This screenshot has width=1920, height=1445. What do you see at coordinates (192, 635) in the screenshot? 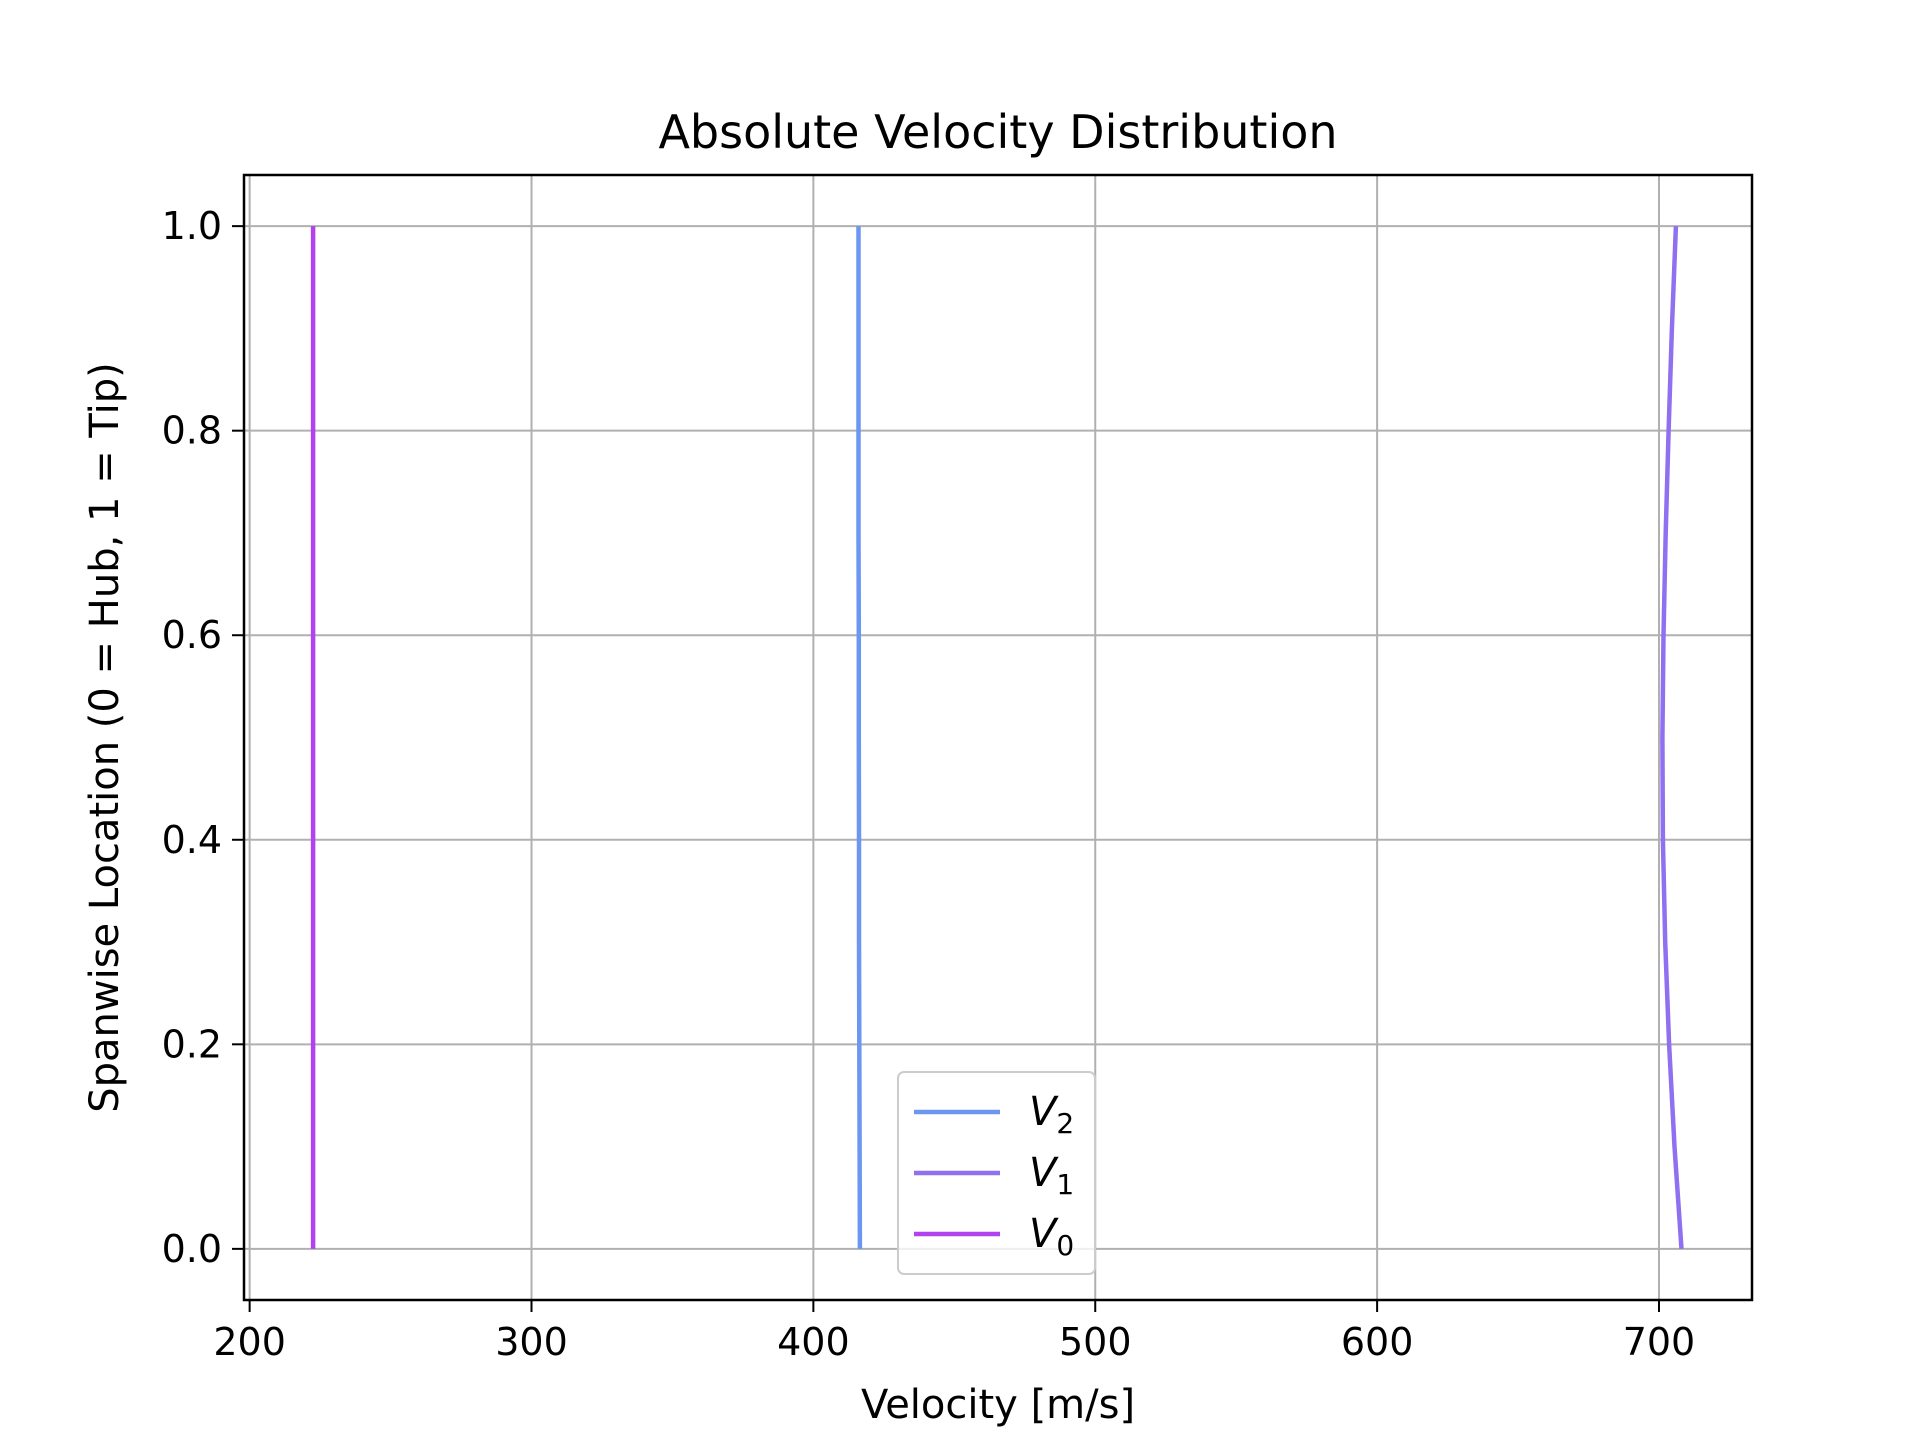
I see `y-tick-label: 0.6` at bounding box center [192, 635].